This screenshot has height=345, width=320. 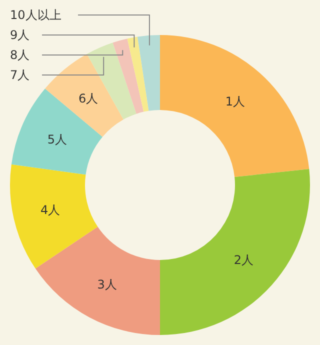 What do you see at coordinates (235, 101) in the screenshot?
I see `slice-label: 1人` at bounding box center [235, 101].